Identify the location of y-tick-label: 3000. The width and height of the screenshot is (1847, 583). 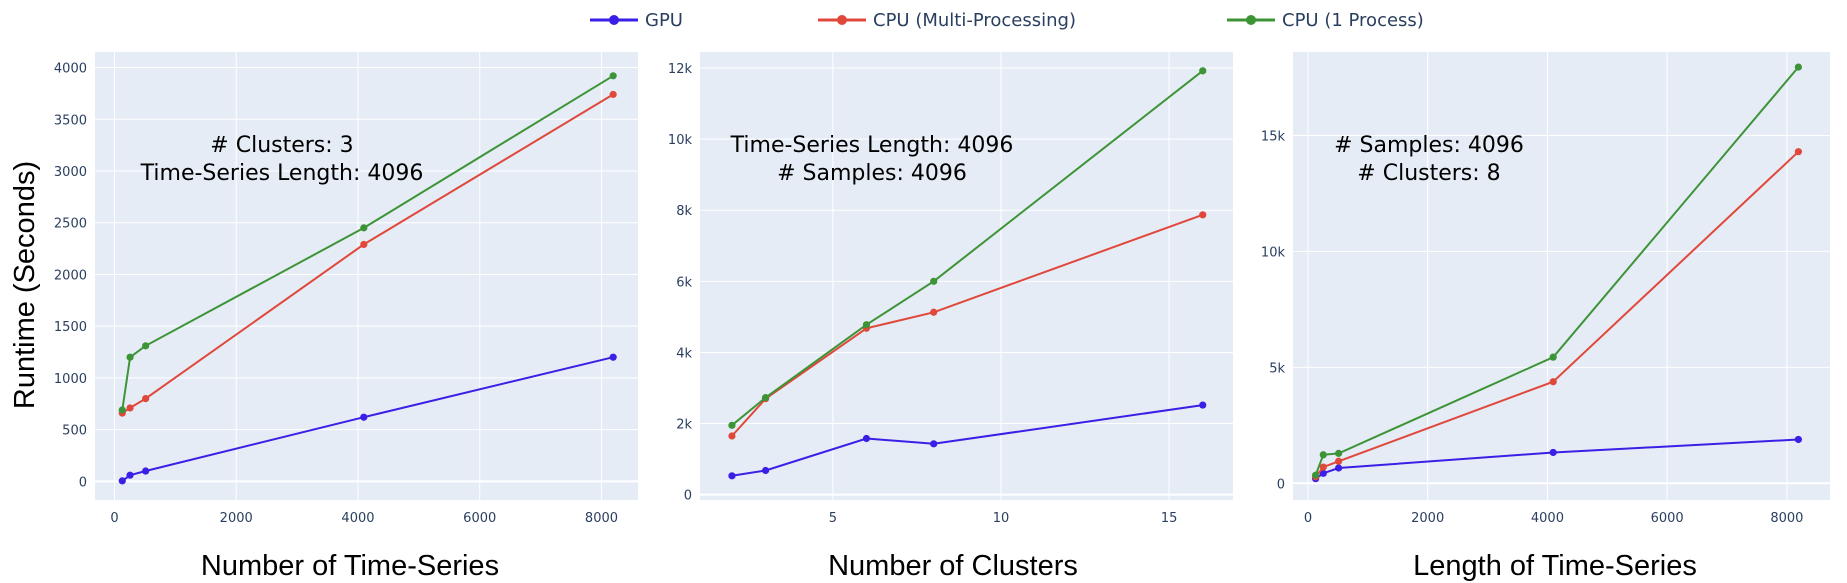
(70, 172).